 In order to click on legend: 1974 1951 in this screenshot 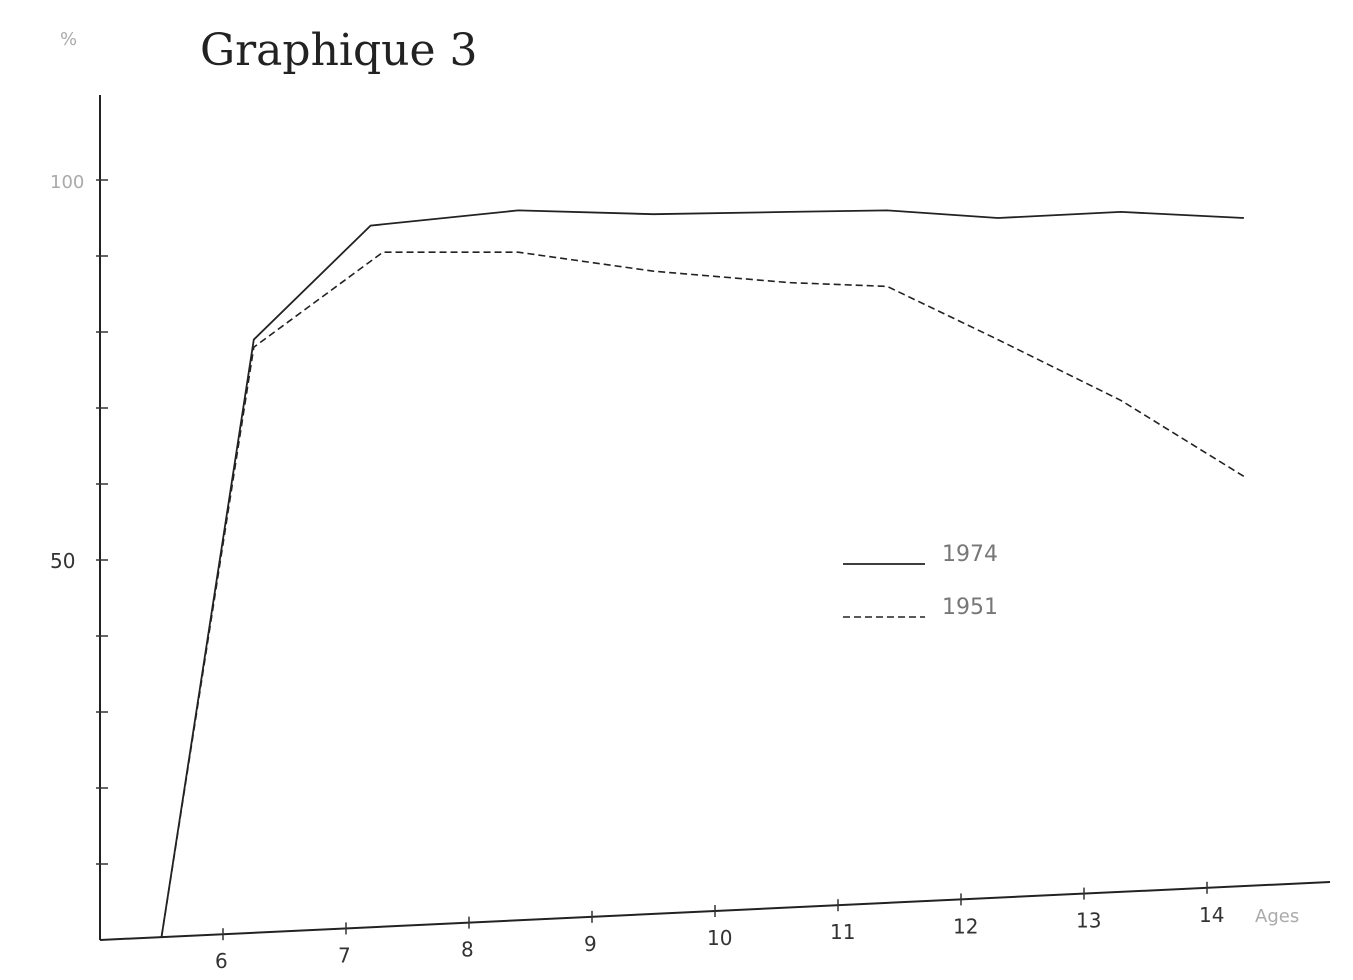, I will do `click(920, 581)`.